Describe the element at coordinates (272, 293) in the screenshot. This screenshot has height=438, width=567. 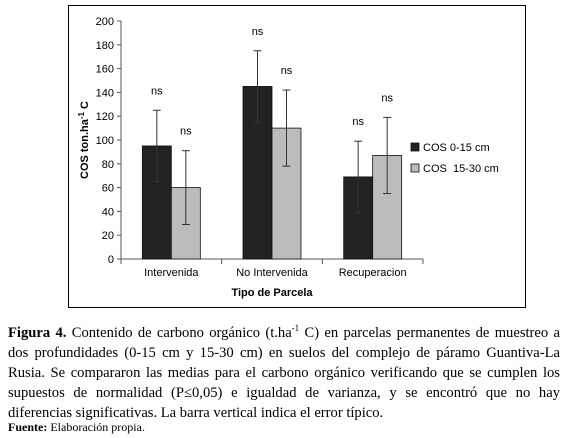
I see `x-axis-title: Tipo de Parcela` at that location.